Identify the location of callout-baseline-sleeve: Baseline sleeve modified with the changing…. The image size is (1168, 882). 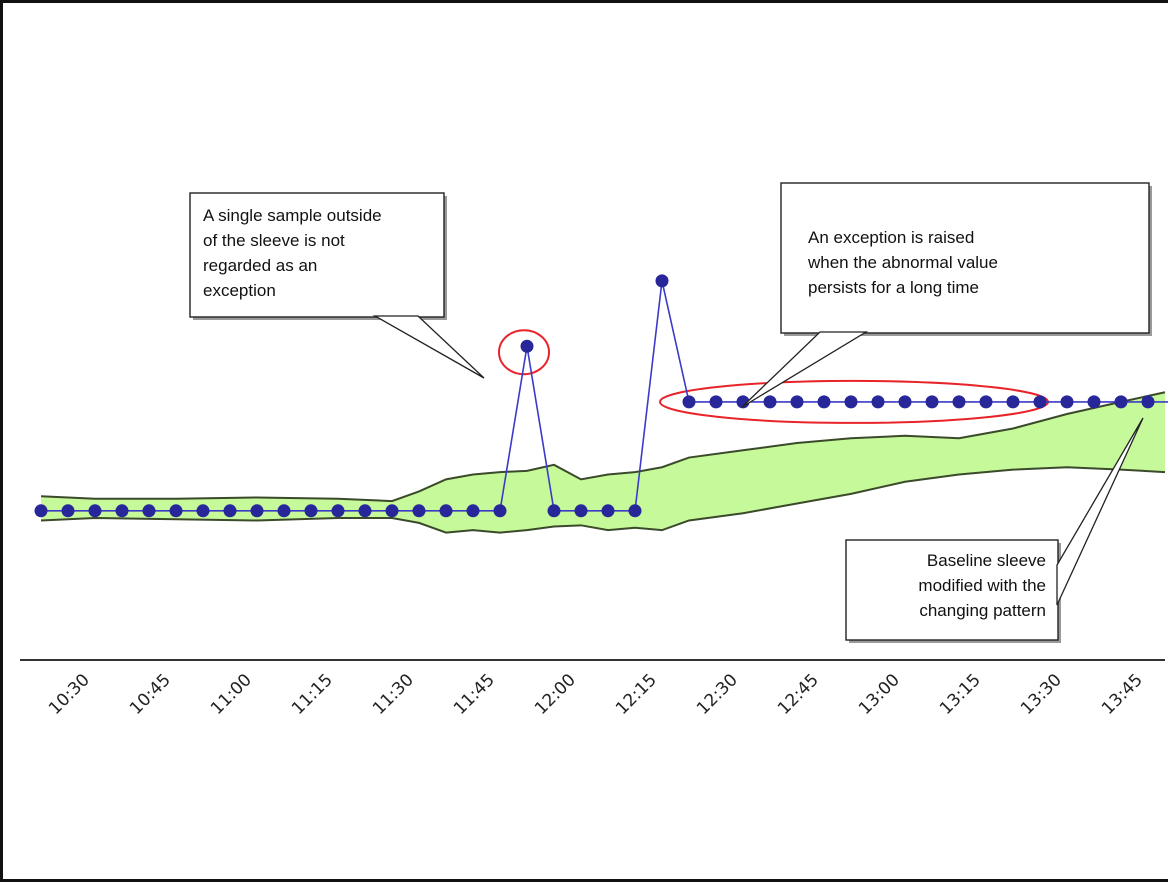
(994, 530).